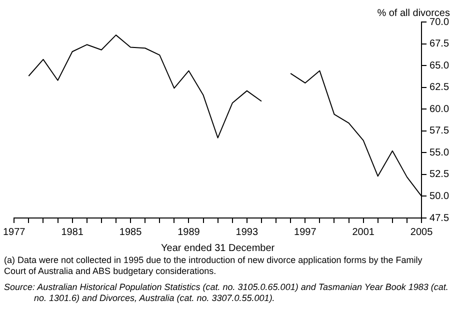 This screenshot has height=321, width=454. Describe the element at coordinates (72, 232) in the screenshot. I see `x-tick-label: 1981` at that location.